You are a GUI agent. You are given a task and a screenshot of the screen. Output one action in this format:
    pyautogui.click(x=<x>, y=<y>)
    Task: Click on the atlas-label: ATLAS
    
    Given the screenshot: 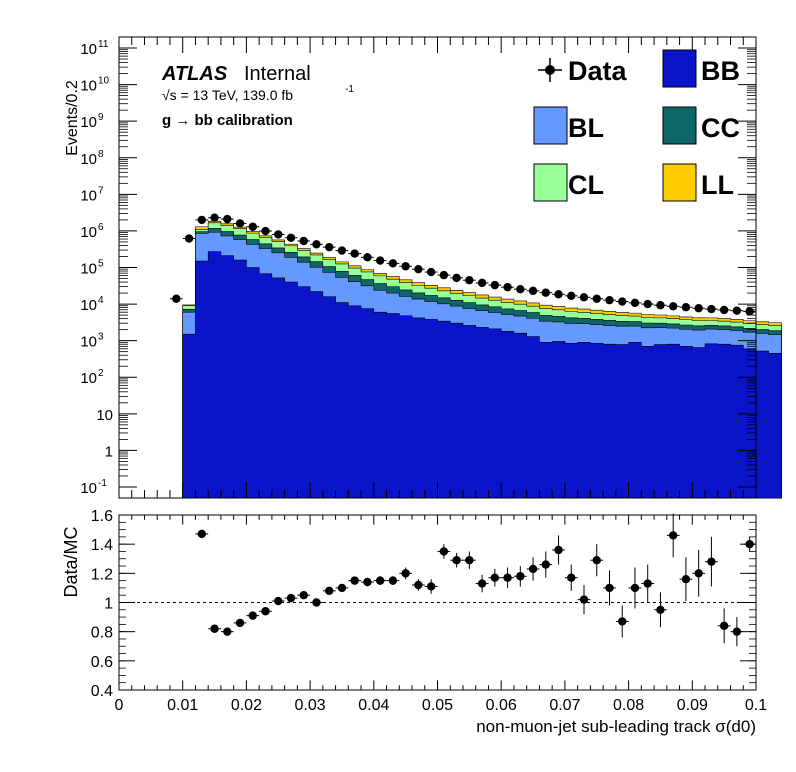 What is the action you would take?
    pyautogui.click(x=194, y=74)
    